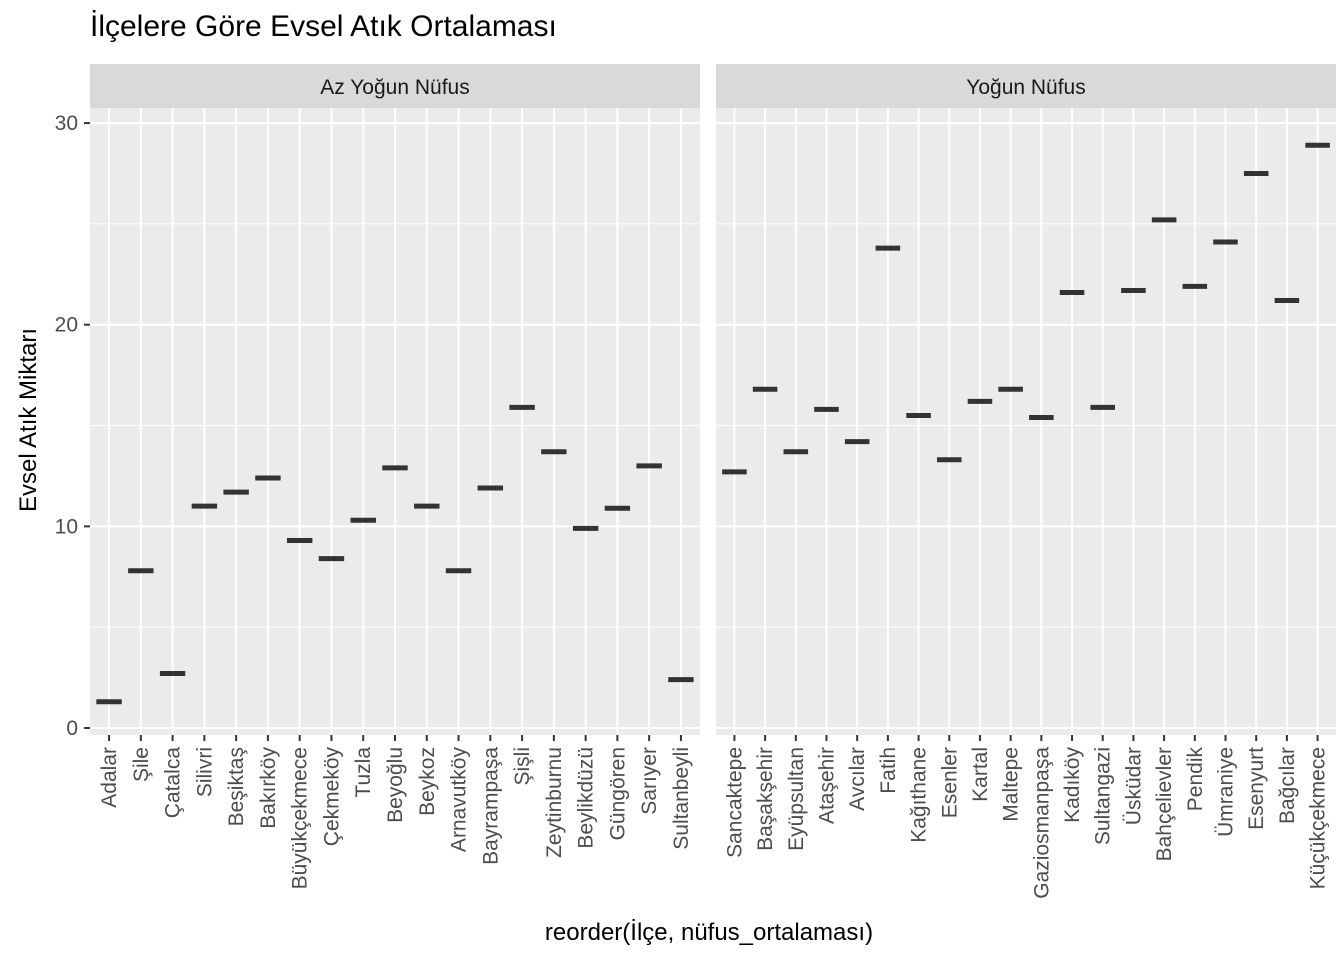 The width and height of the screenshot is (1344, 960). Describe the element at coordinates (66, 123) in the screenshot. I see `y-tick-label: 30` at that location.